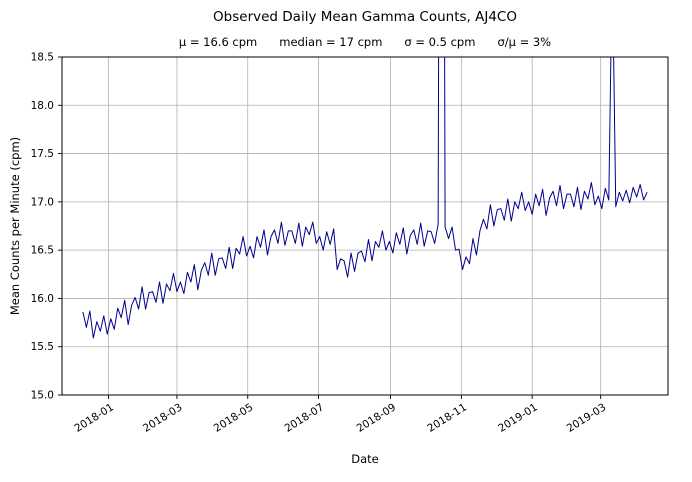 The image size is (692, 482). Describe the element at coordinates (42, 299) in the screenshot. I see `y-tick-label: 16.0` at that location.